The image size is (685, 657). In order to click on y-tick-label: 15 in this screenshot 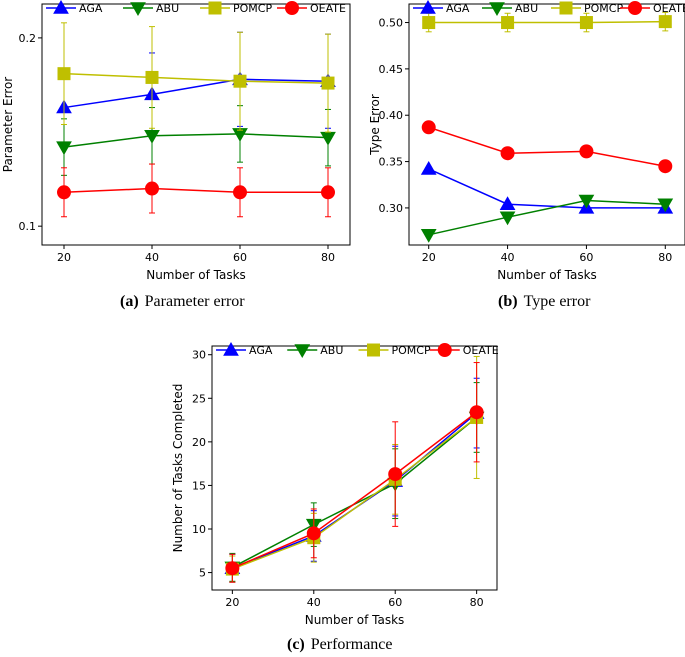, I will do `click(199, 485)`.